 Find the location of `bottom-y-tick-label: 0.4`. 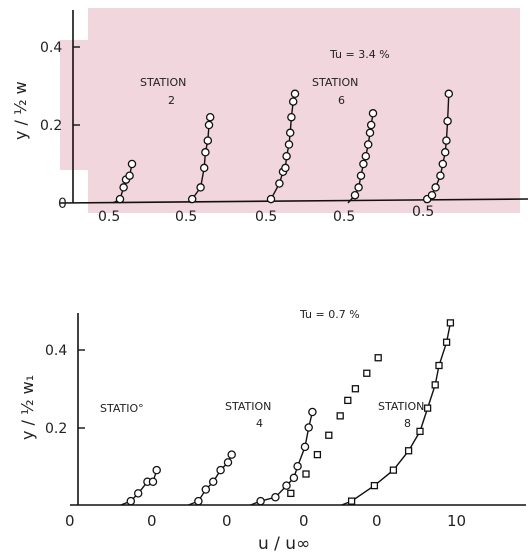

bottom-y-tick-label: 0.4 is located at coordinates (56, 351).